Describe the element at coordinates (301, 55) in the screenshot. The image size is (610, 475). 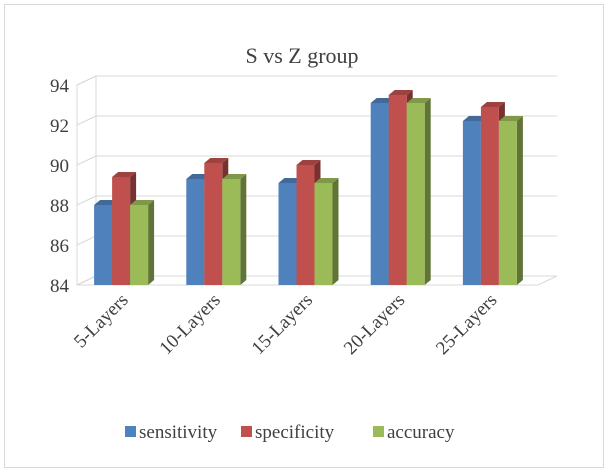
I see `chart-title: S vs Z group` at that location.